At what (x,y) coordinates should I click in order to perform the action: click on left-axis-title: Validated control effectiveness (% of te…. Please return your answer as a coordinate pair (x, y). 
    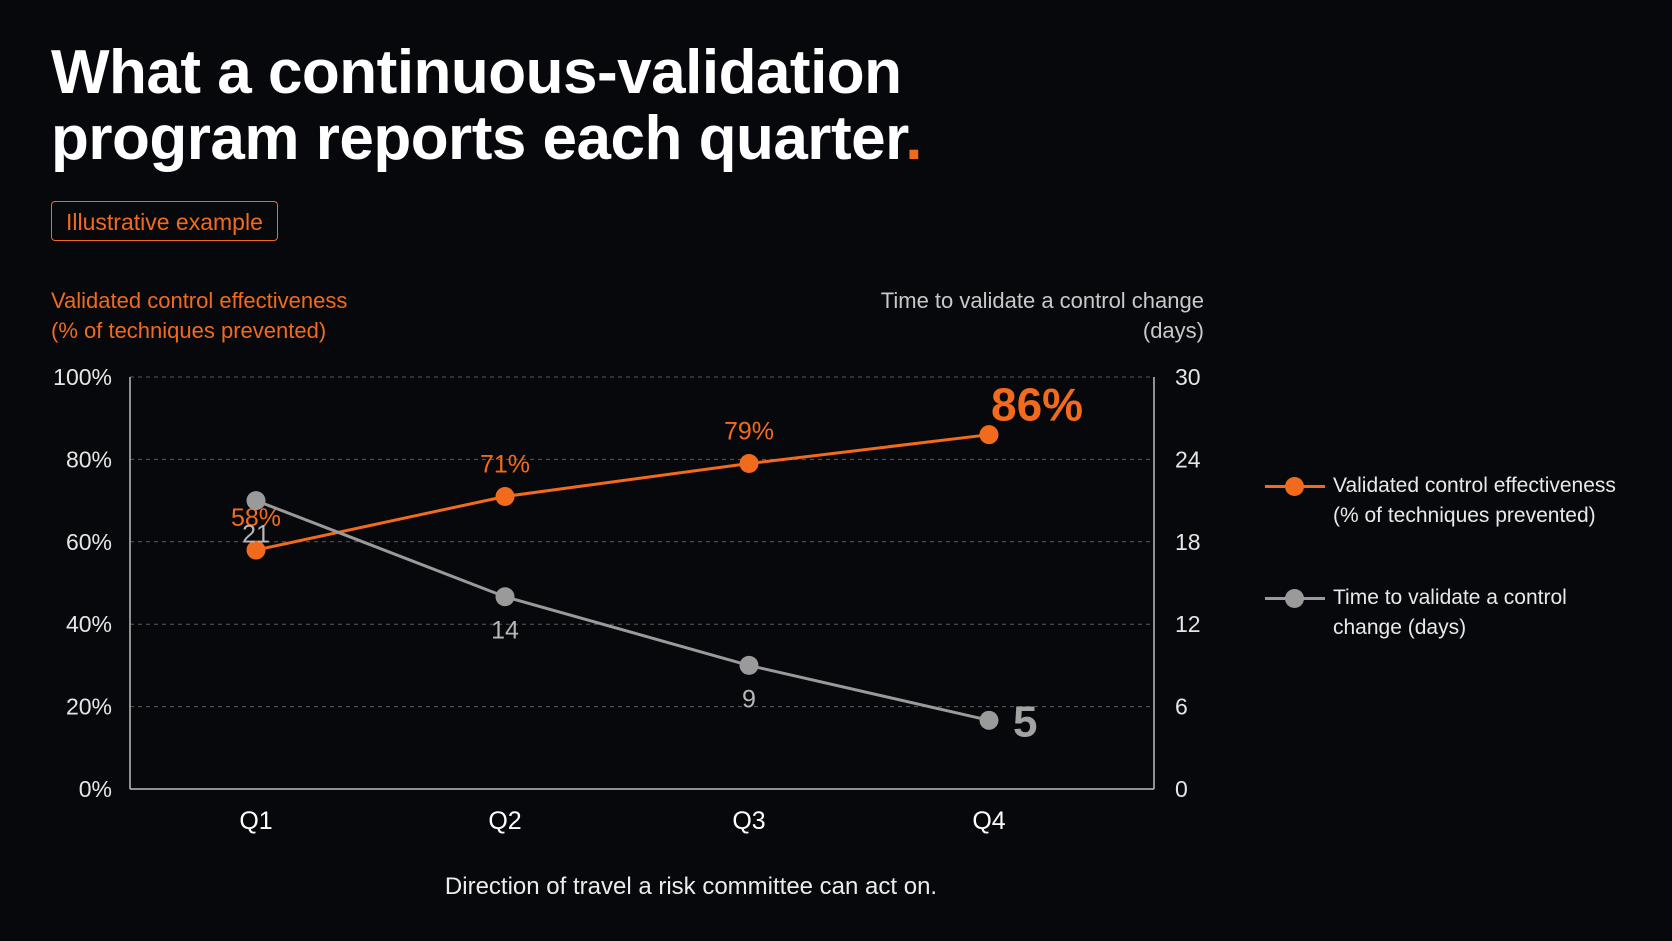
    Looking at the image, I should click on (199, 316).